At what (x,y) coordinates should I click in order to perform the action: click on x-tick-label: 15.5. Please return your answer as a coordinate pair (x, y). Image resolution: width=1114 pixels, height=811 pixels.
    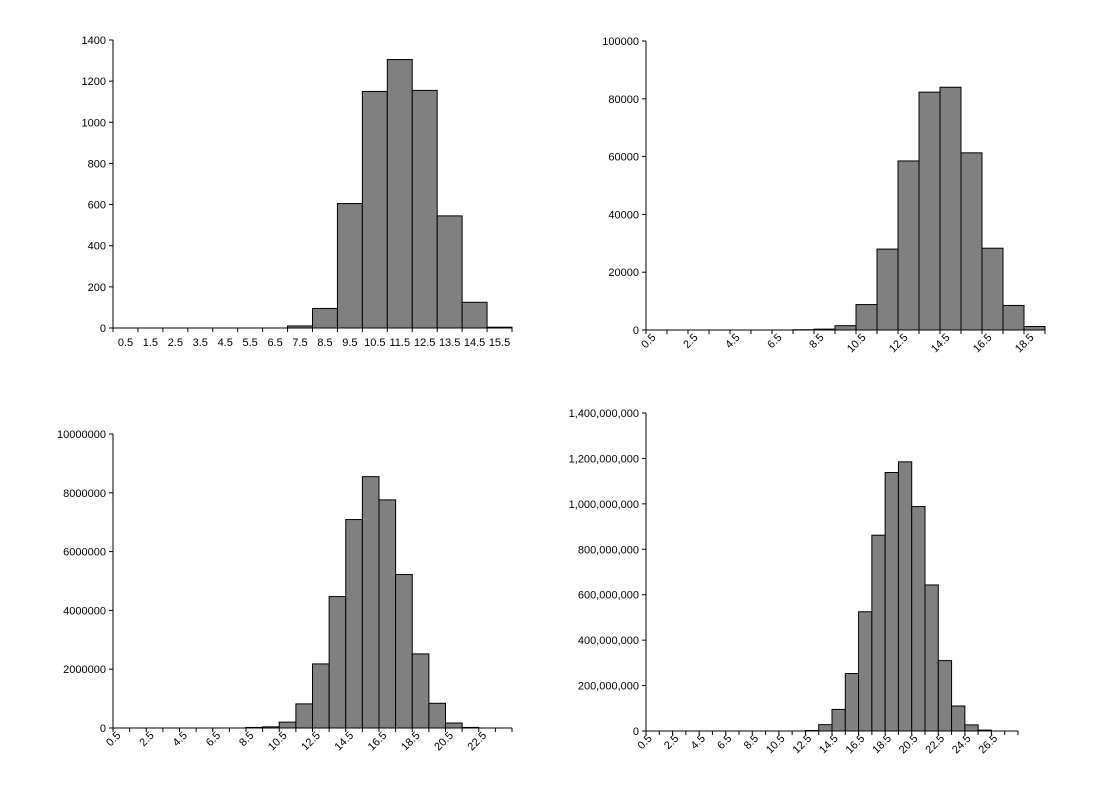
    Looking at the image, I should click on (499, 343).